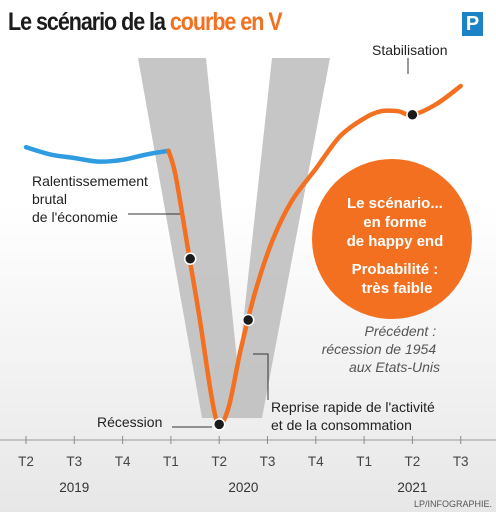  I want to click on x-tick-label-1: T2, so click(26, 461).